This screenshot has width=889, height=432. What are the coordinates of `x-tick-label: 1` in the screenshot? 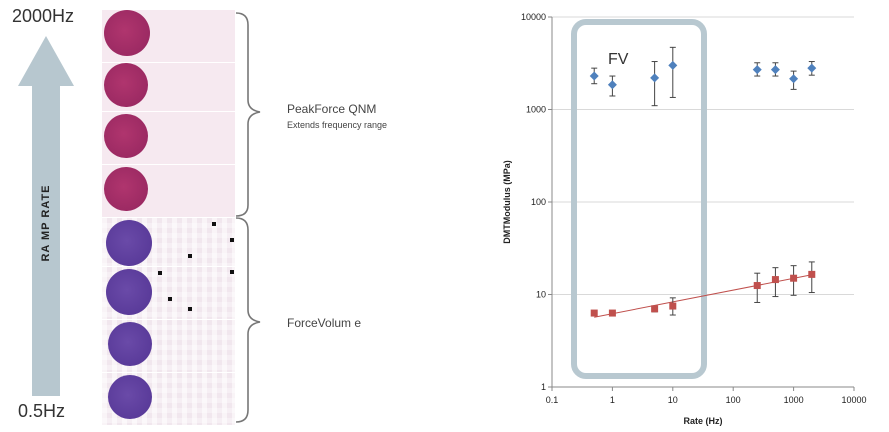 It's located at (612, 400).